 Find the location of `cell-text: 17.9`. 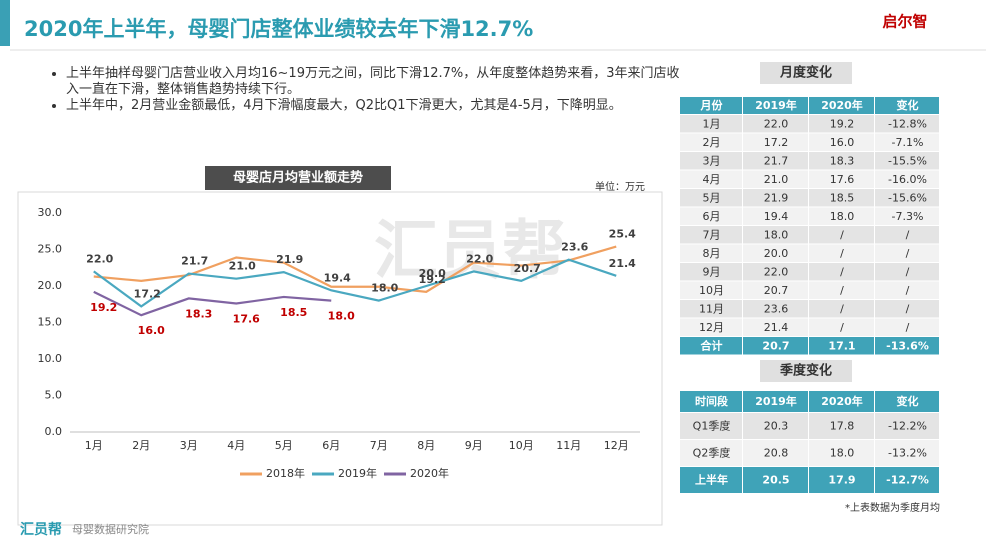

cell-text: 17.9 is located at coordinates (841, 480).